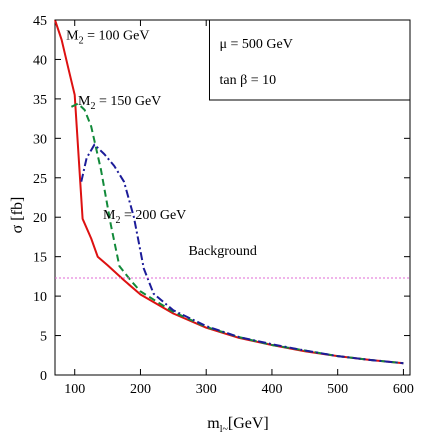 The image size is (436, 436). I want to click on y-tick-label: 45, so click(40, 21).